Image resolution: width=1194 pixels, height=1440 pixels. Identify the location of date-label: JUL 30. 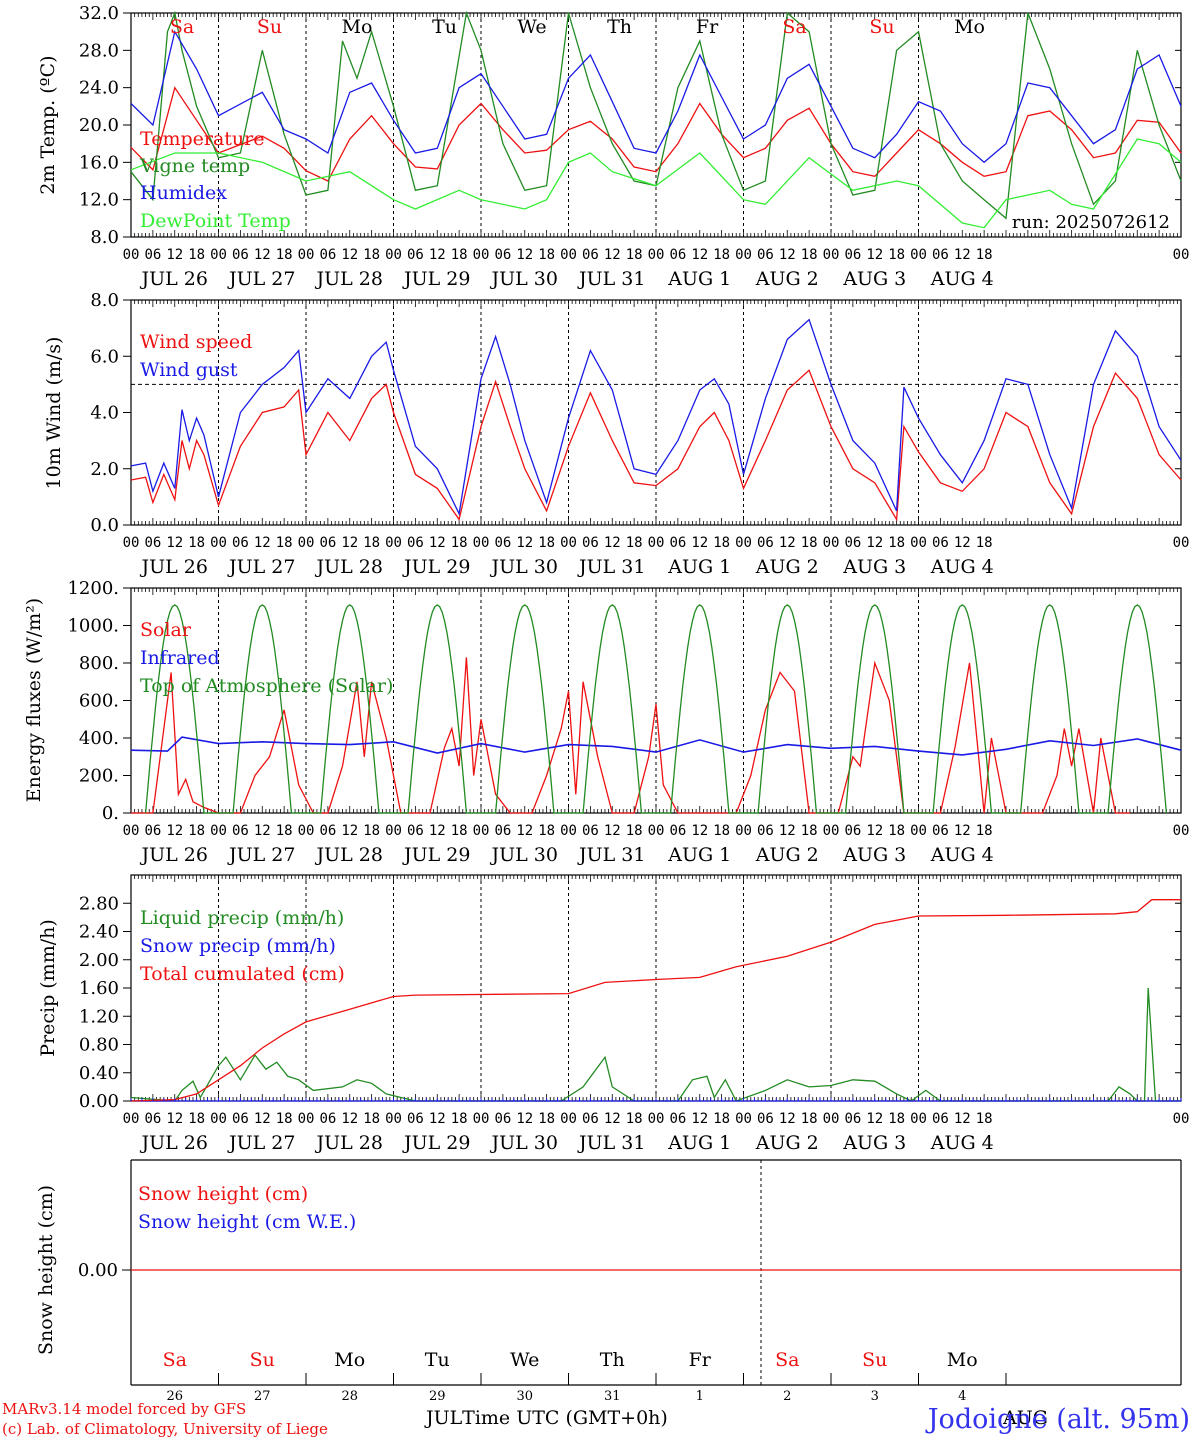
(524, 1143).